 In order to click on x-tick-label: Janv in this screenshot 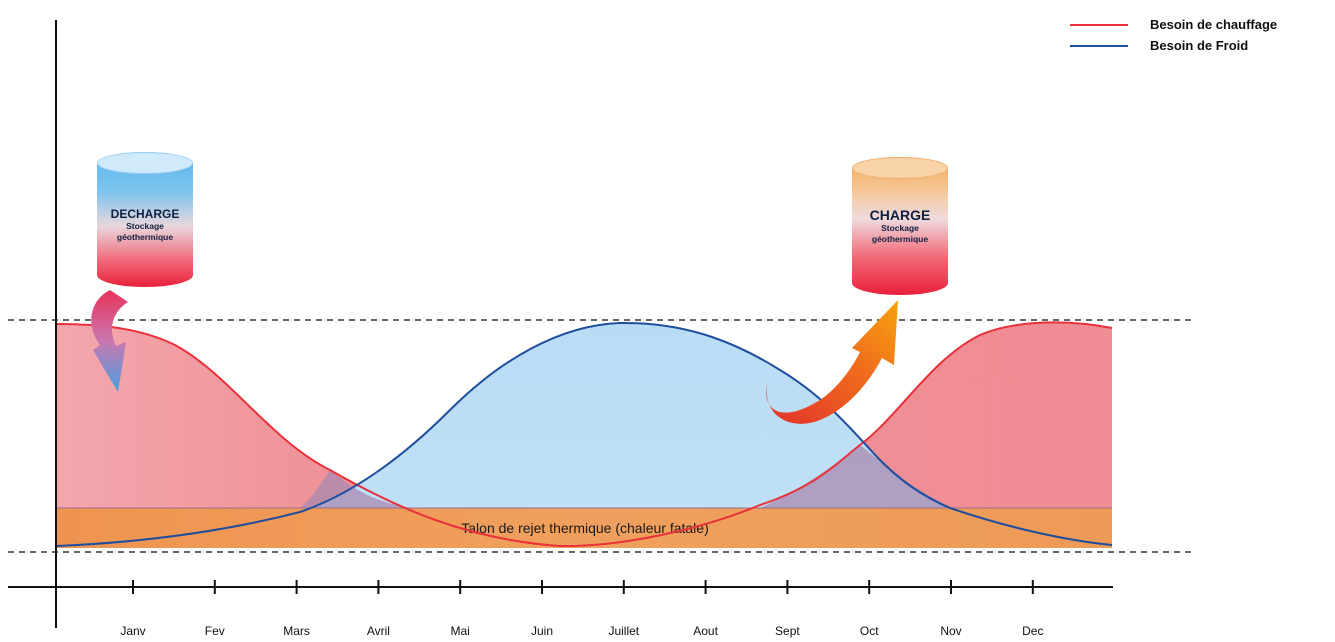, I will do `click(132, 631)`.